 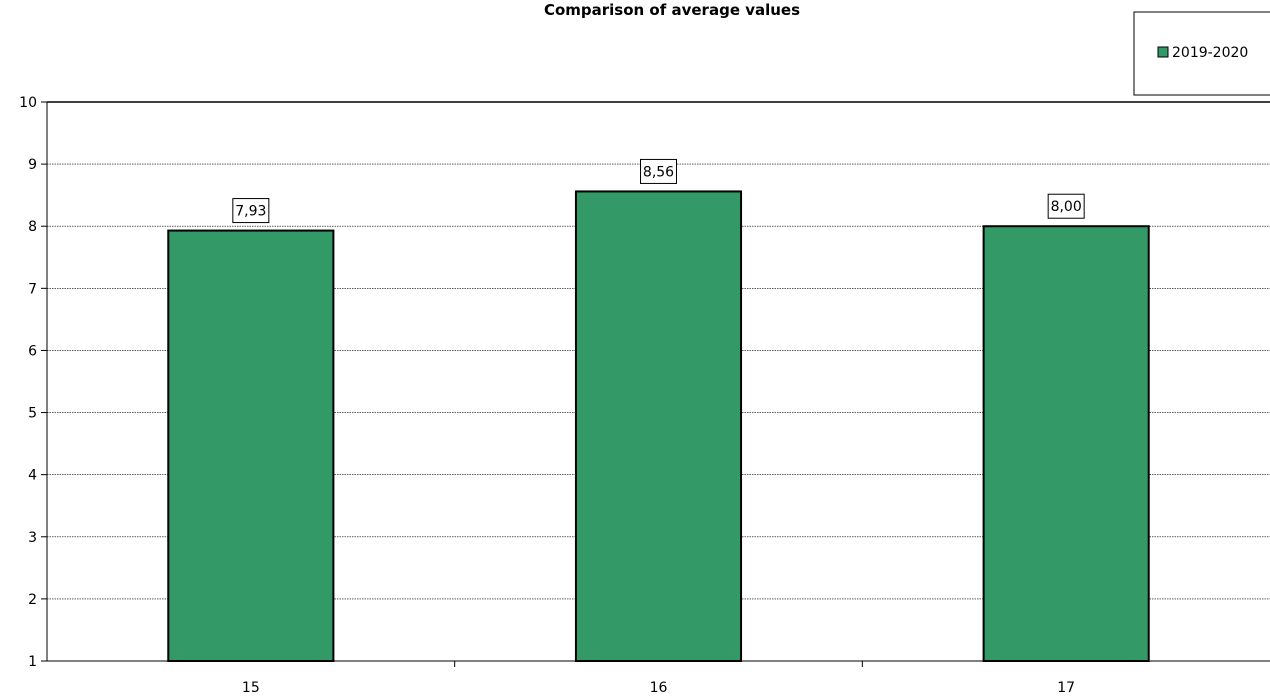 I want to click on y-tick-label: 3, so click(x=32, y=538).